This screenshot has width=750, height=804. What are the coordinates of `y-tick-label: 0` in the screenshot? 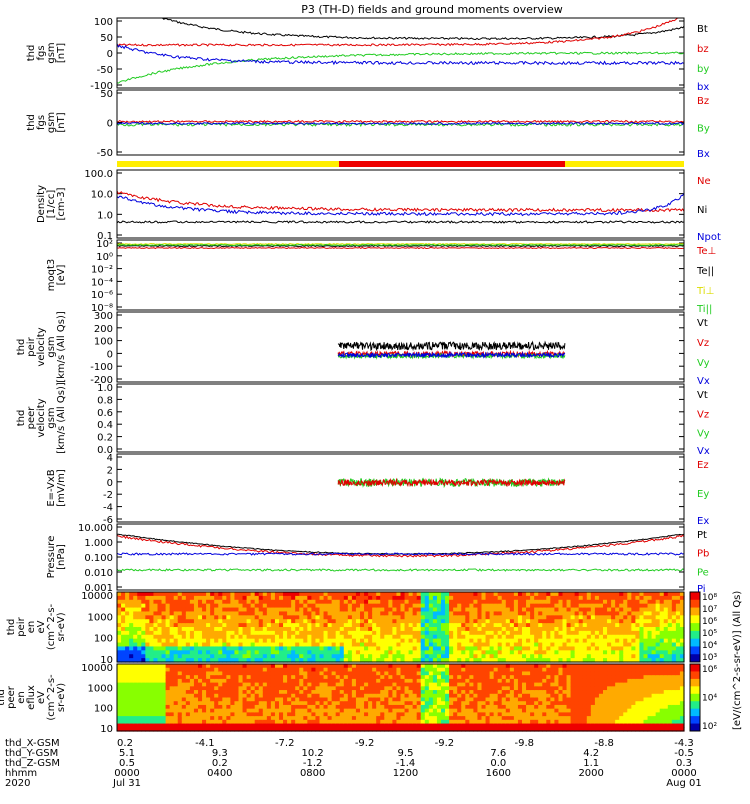 It's located at (110, 54).